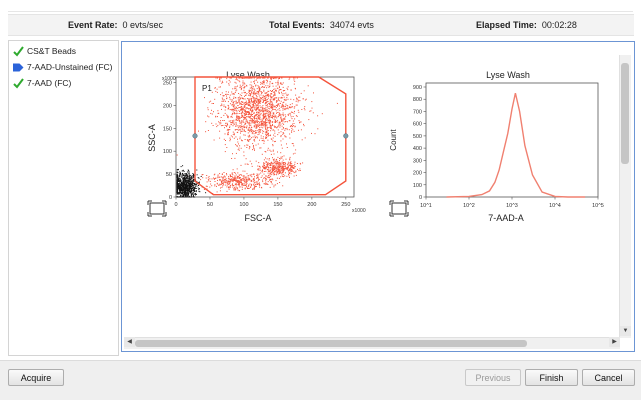 The width and height of the screenshot is (641, 400). I want to click on cancel-button: Cancel, so click(608, 377).